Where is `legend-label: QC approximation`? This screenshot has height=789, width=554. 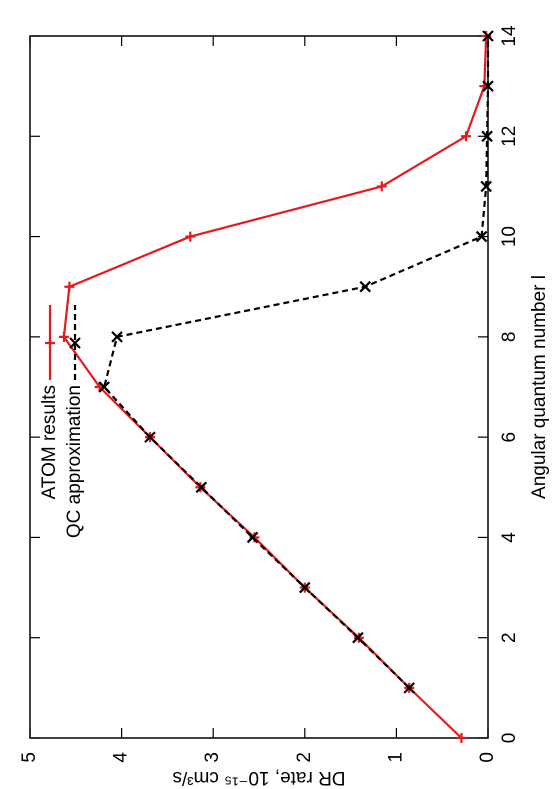 legend-label: QC approximation is located at coordinates (74, 461).